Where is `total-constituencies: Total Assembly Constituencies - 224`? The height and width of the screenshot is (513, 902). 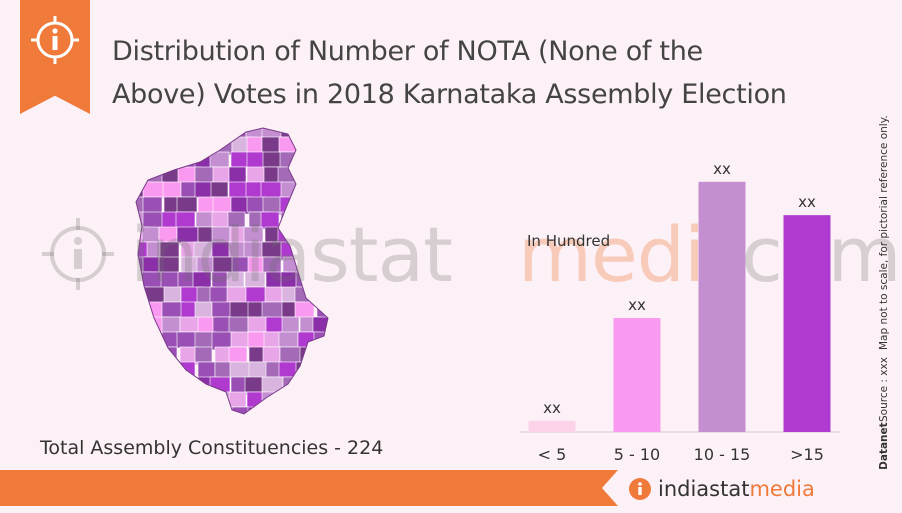
total-constituencies: Total Assembly Constituencies - 224 is located at coordinates (212, 448).